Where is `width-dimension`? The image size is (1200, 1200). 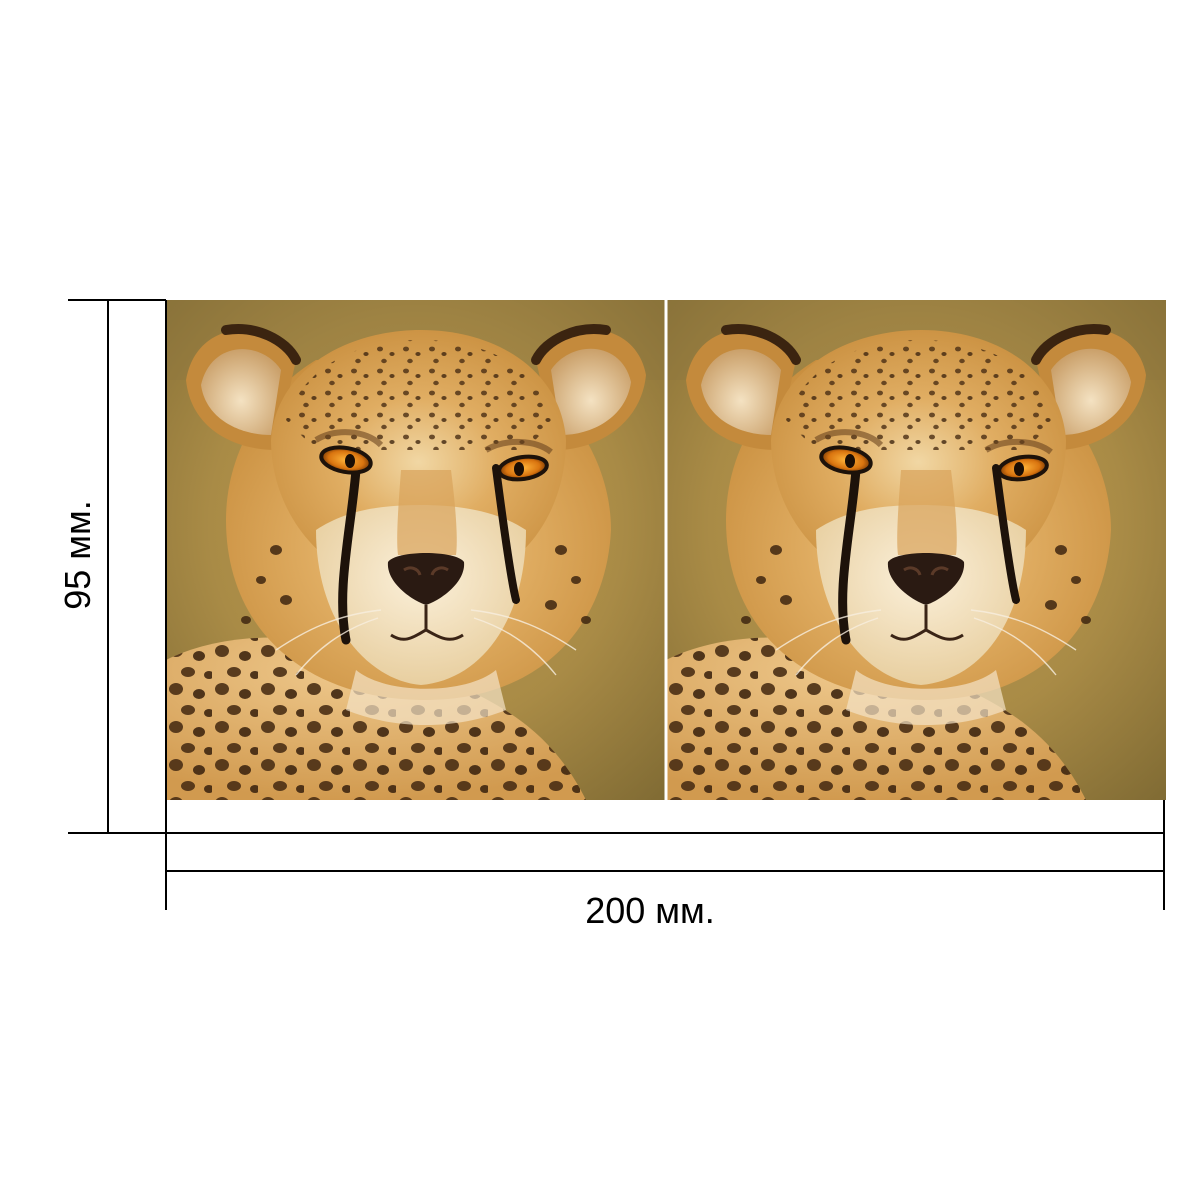
width-dimension is located at coordinates (665, 855).